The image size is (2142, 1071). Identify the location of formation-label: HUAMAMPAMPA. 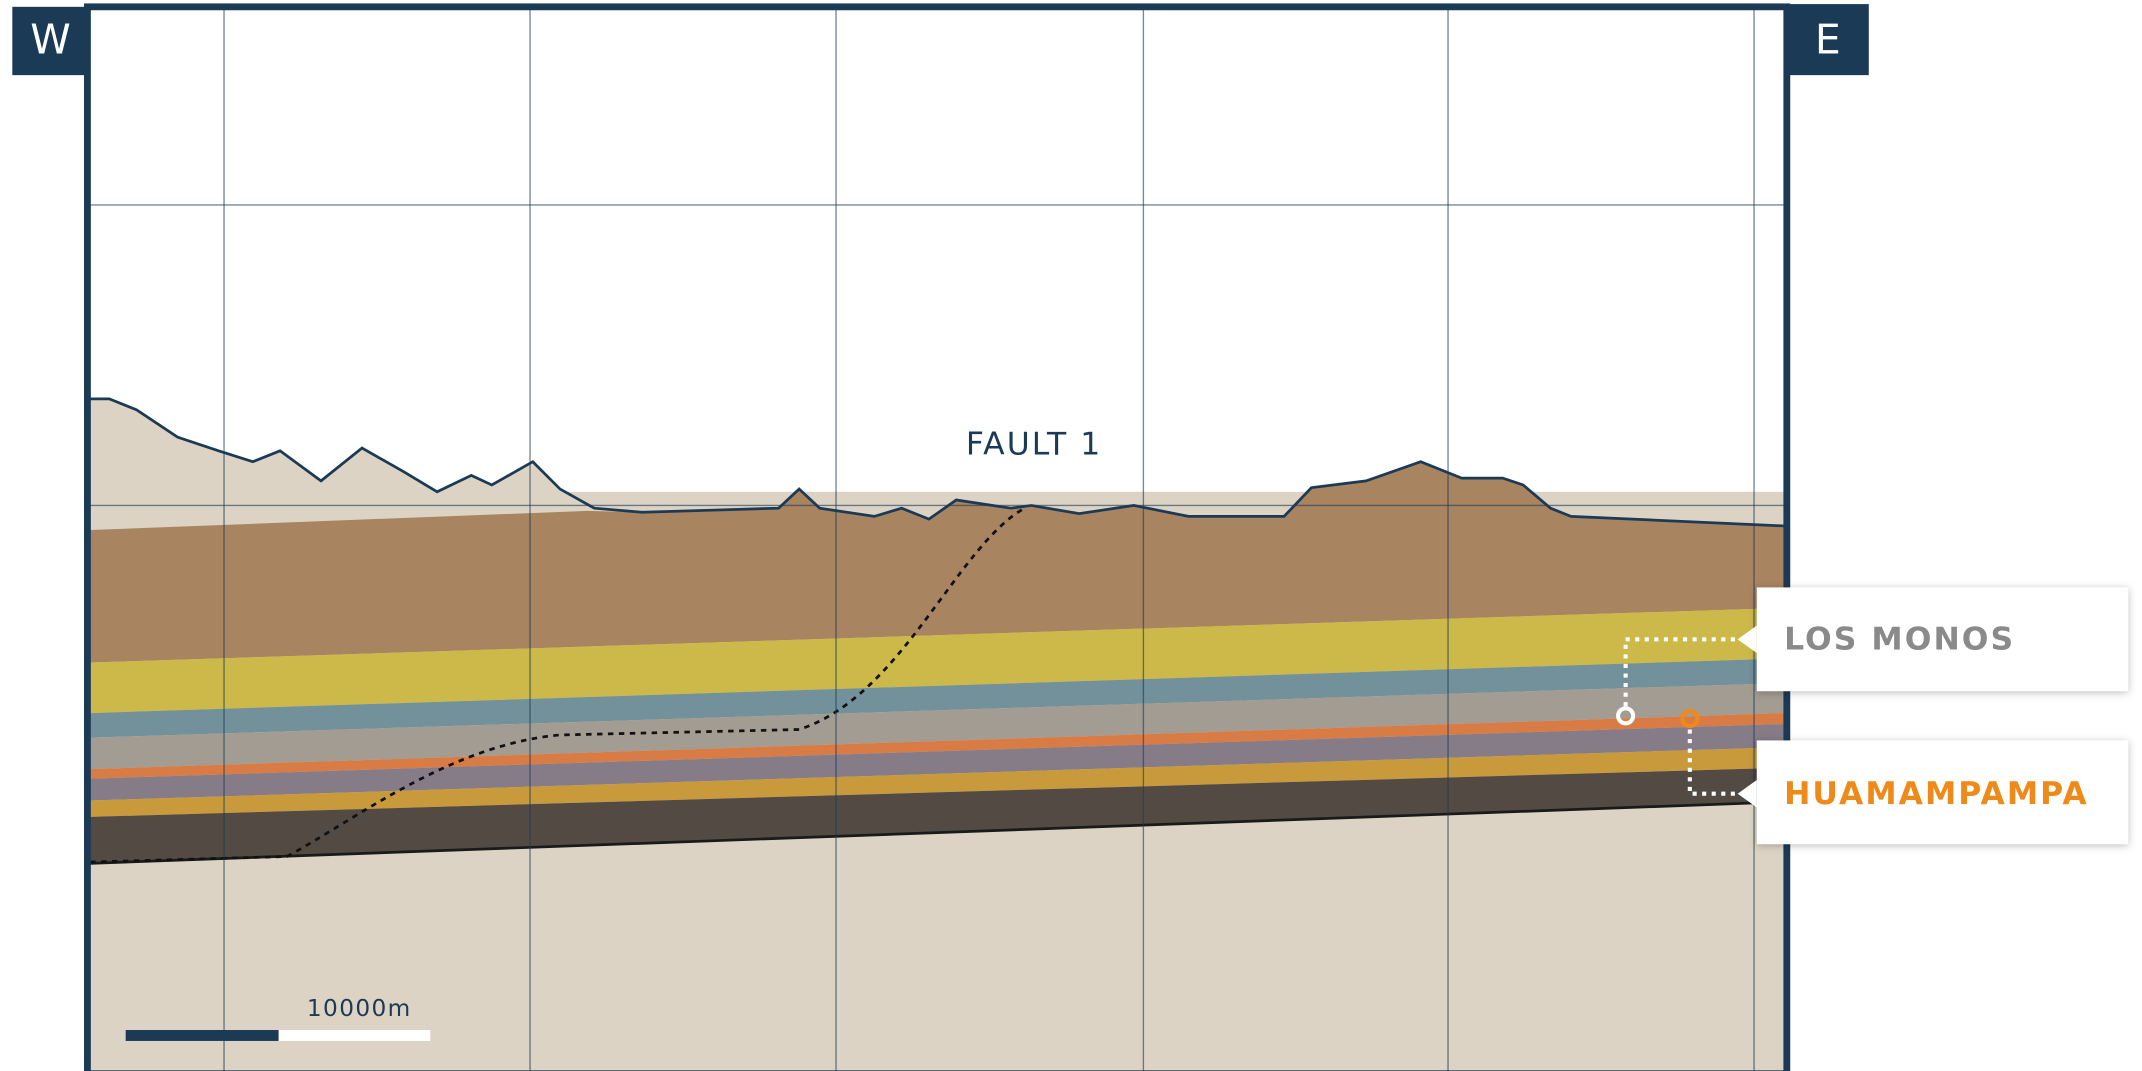
(1936, 794).